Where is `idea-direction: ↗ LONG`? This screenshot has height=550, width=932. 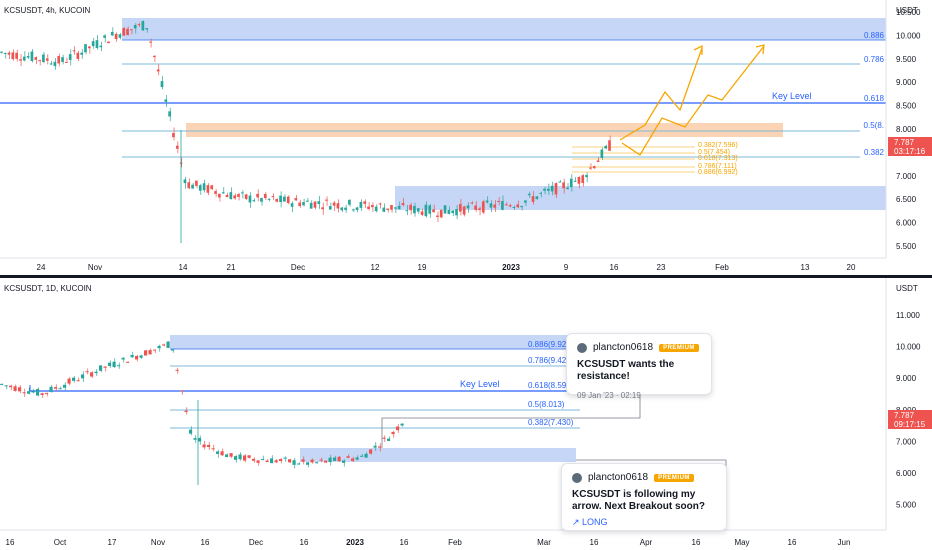 idea-direction: ↗ LONG is located at coordinates (590, 522).